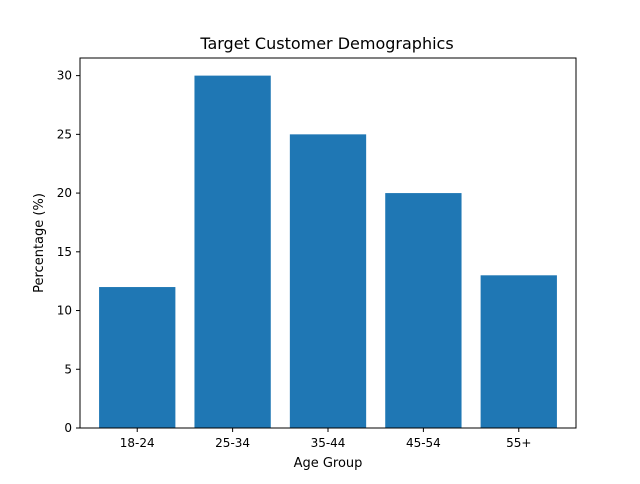 Image resolution: width=640 pixels, height=484 pixels. What do you see at coordinates (64, 193) in the screenshot?
I see `y-tick-label: 20` at bounding box center [64, 193].